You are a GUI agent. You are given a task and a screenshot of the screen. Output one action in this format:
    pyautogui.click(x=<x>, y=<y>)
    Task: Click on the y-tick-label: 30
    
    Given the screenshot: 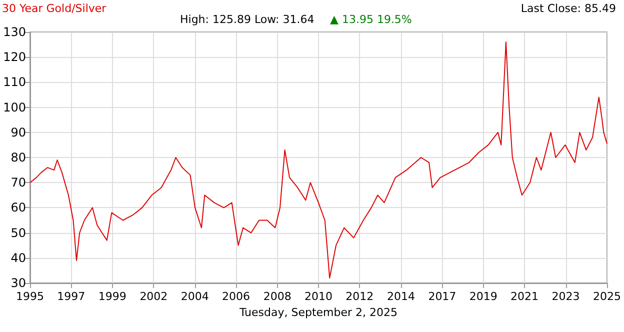 What is the action you would take?
    pyautogui.click(x=18, y=283)
    